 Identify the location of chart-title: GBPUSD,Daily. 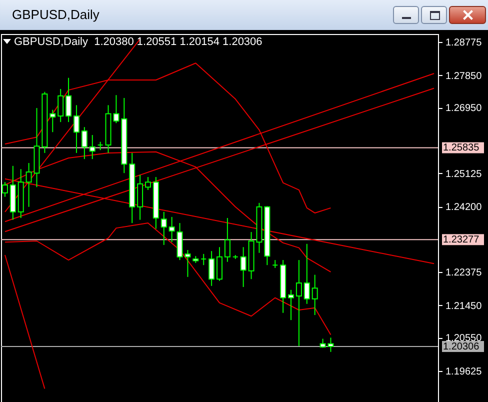
(56, 14).